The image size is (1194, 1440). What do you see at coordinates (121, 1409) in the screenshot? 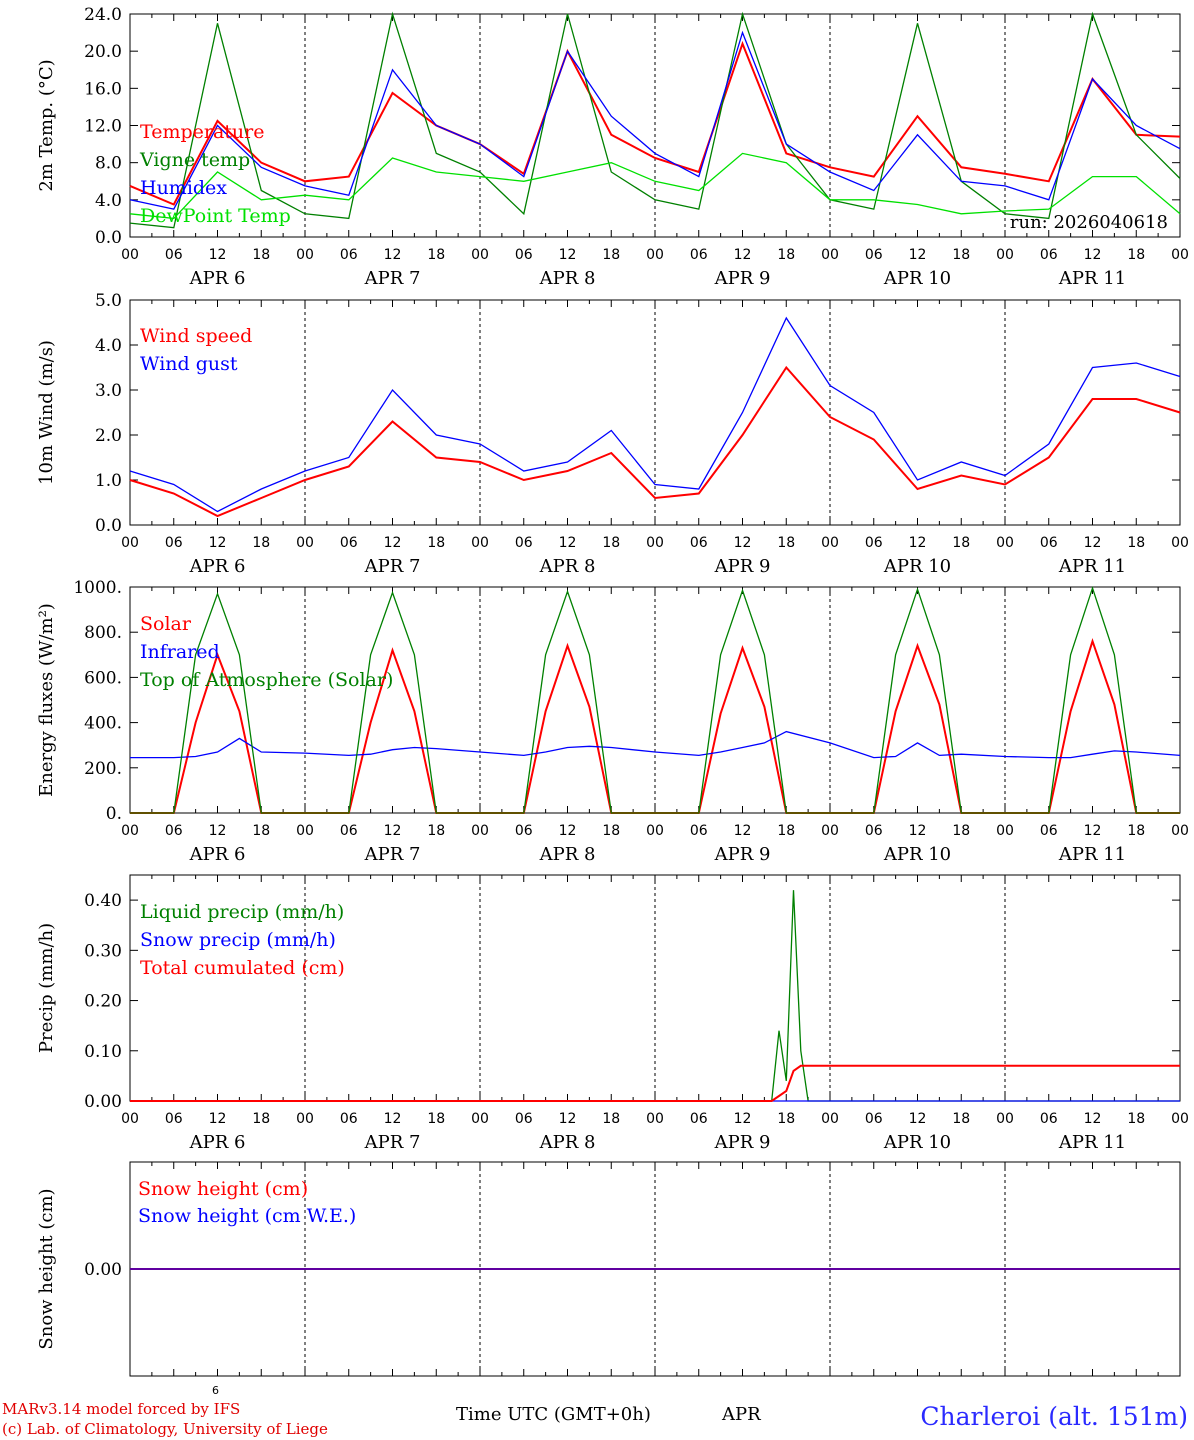
I see `credit-line-model: MARv3.14 model forced by IFS` at bounding box center [121, 1409].